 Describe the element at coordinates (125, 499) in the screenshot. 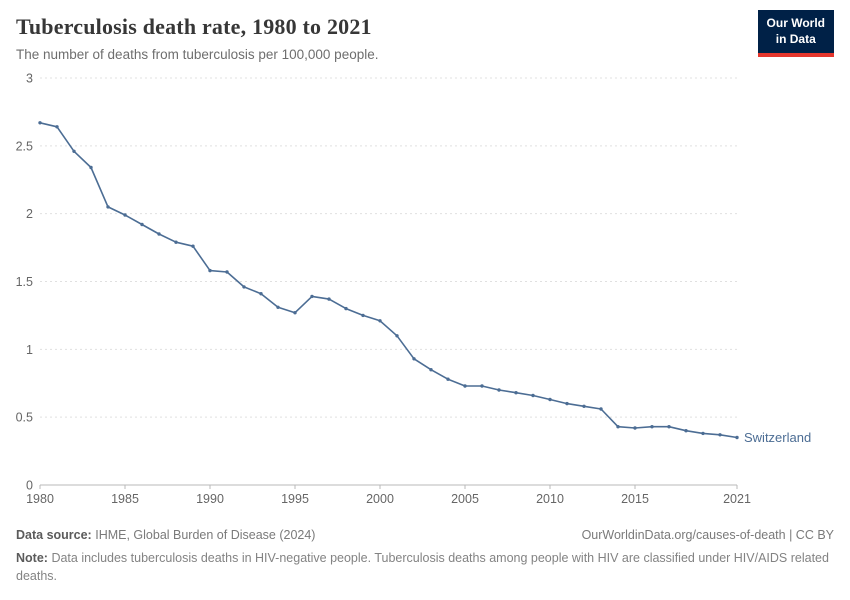

I see `x-axis-tick-label: 1985` at that location.